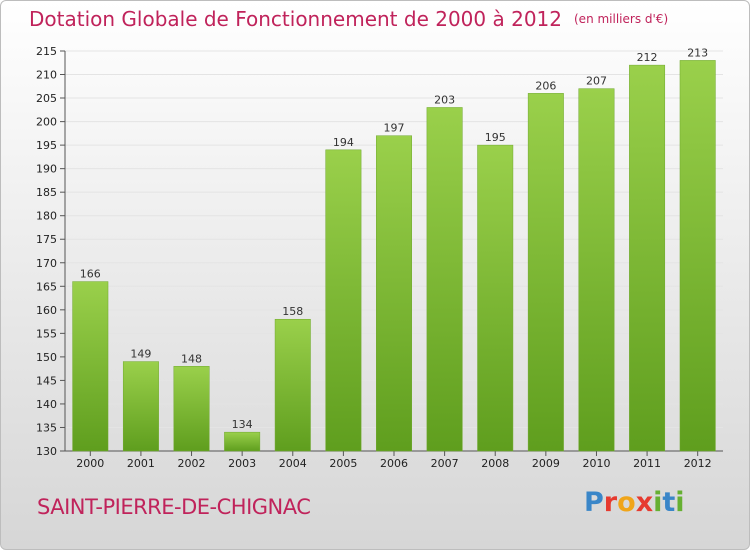 The height and width of the screenshot is (550, 750). What do you see at coordinates (647, 57) in the screenshot?
I see `data-label: 212` at bounding box center [647, 57].